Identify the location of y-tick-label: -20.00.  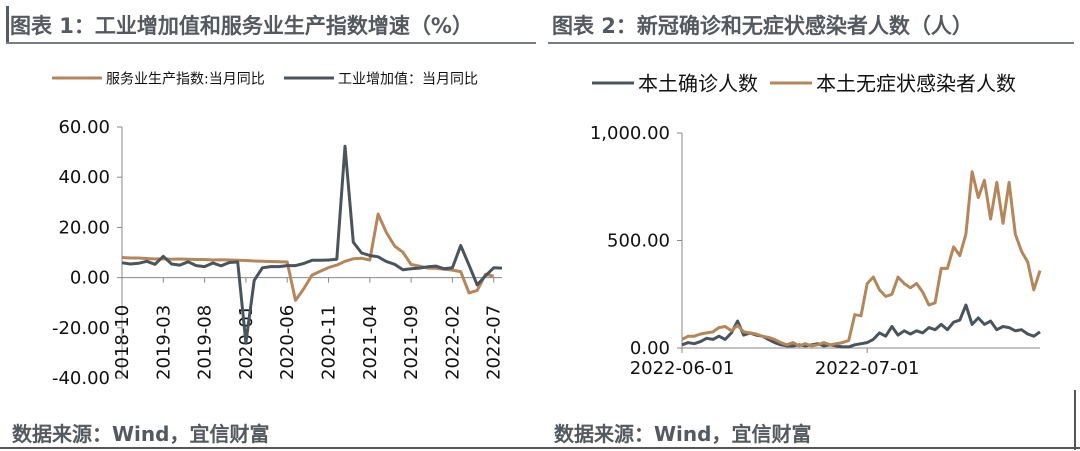
(81, 328).